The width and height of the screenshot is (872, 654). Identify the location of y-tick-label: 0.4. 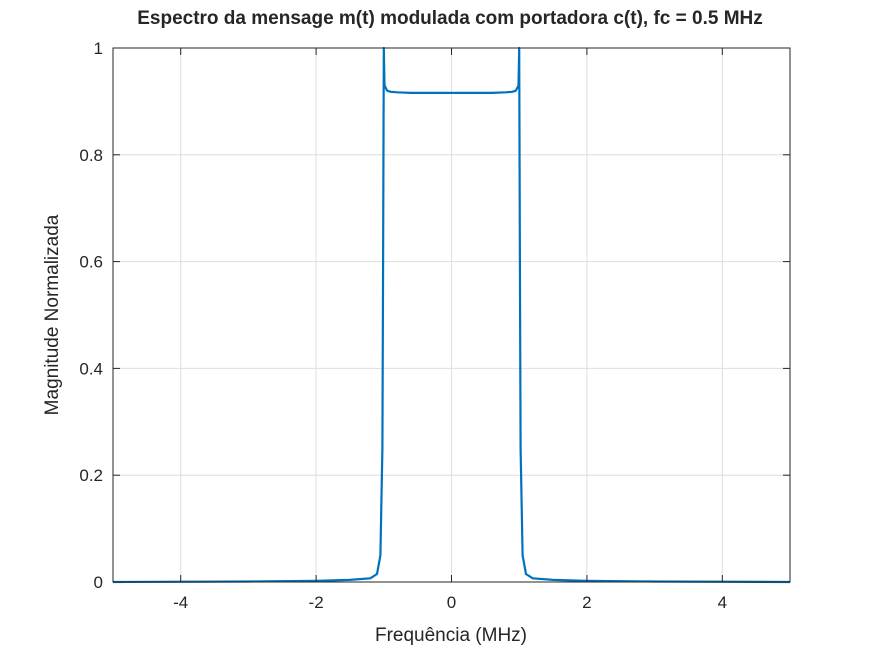
(91, 368).